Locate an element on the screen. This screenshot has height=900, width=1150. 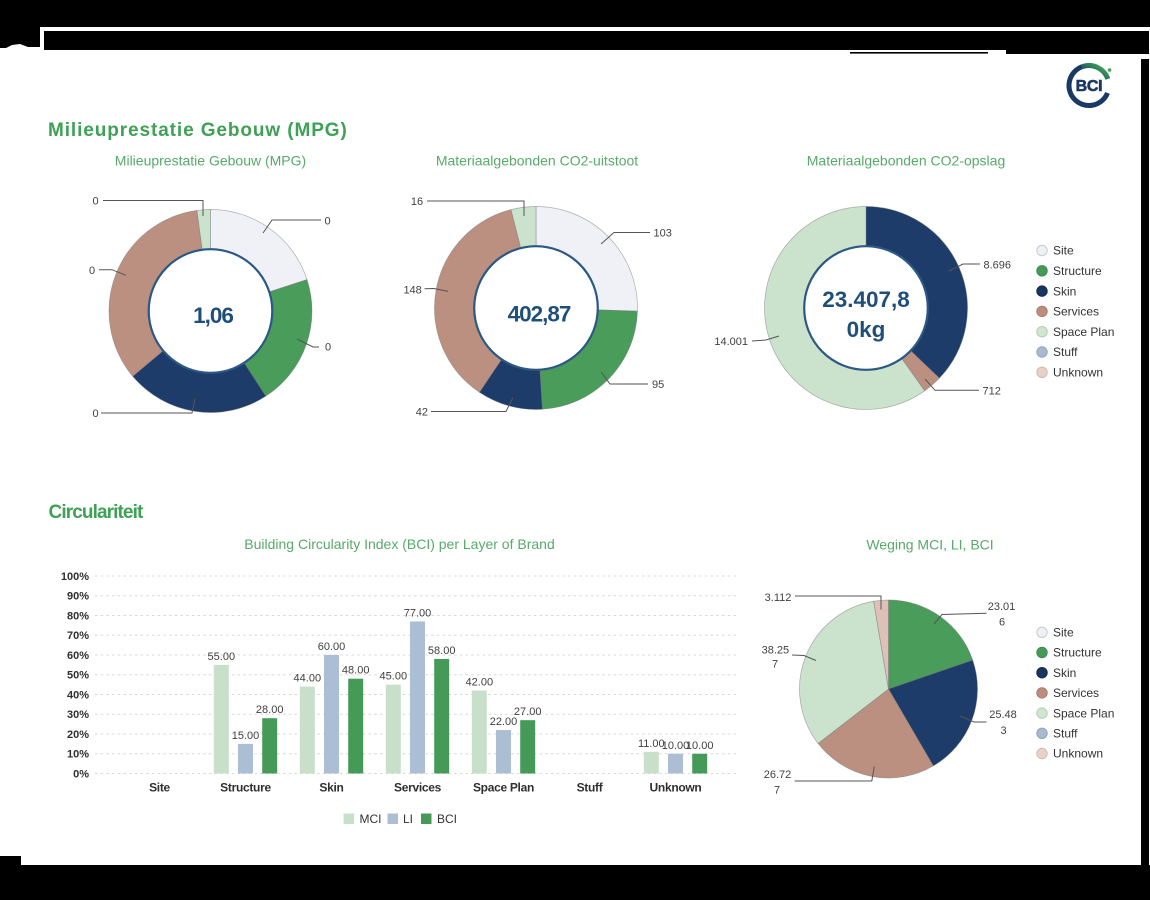
svg-text: 100% is located at coordinates (75, 577).